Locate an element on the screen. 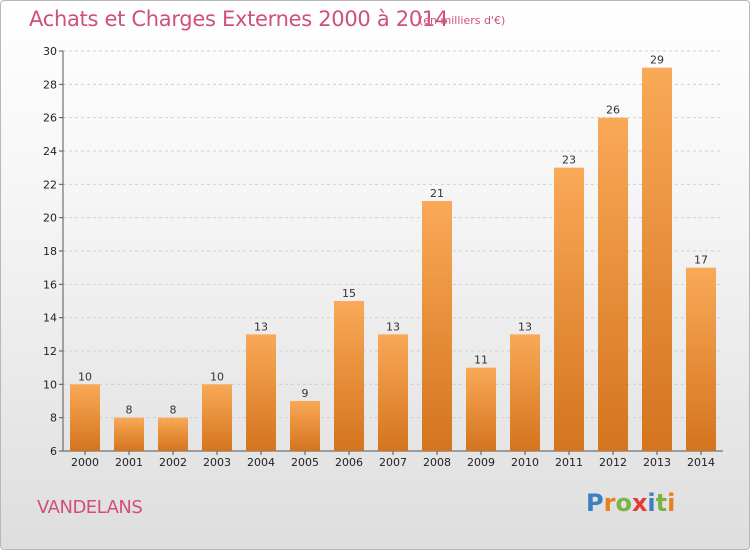 The width and height of the screenshot is (750, 550). y-tick-label: 30 is located at coordinates (50, 51).